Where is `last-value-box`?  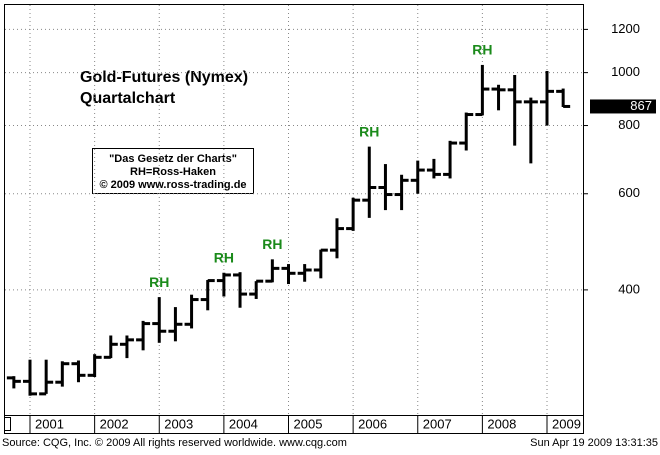
last-value-box is located at coordinates (623, 106).